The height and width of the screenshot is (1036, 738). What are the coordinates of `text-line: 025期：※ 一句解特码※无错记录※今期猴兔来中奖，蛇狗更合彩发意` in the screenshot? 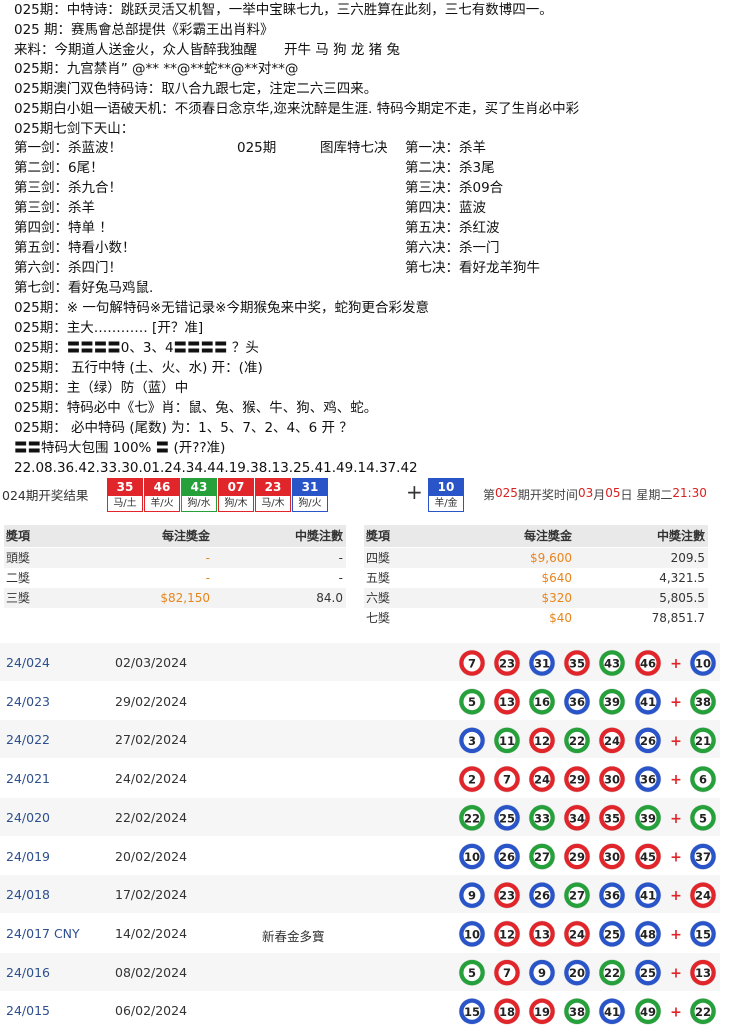 It's located at (221, 308).